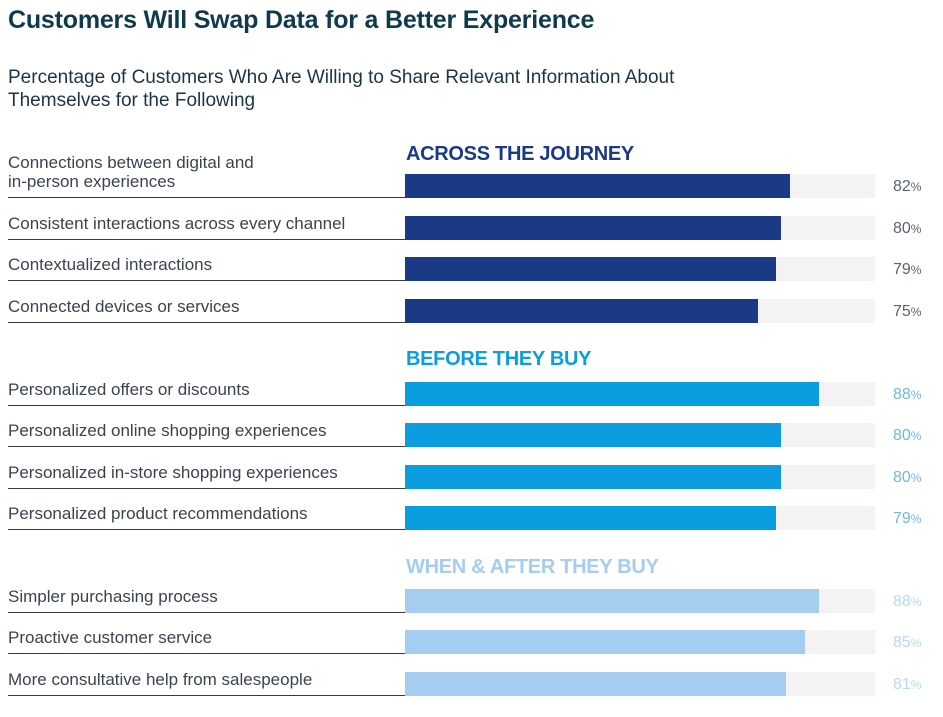 This screenshot has height=717, width=943. Describe the element at coordinates (158, 513) in the screenshot. I see `row-label: Personalized product recommendations` at that location.